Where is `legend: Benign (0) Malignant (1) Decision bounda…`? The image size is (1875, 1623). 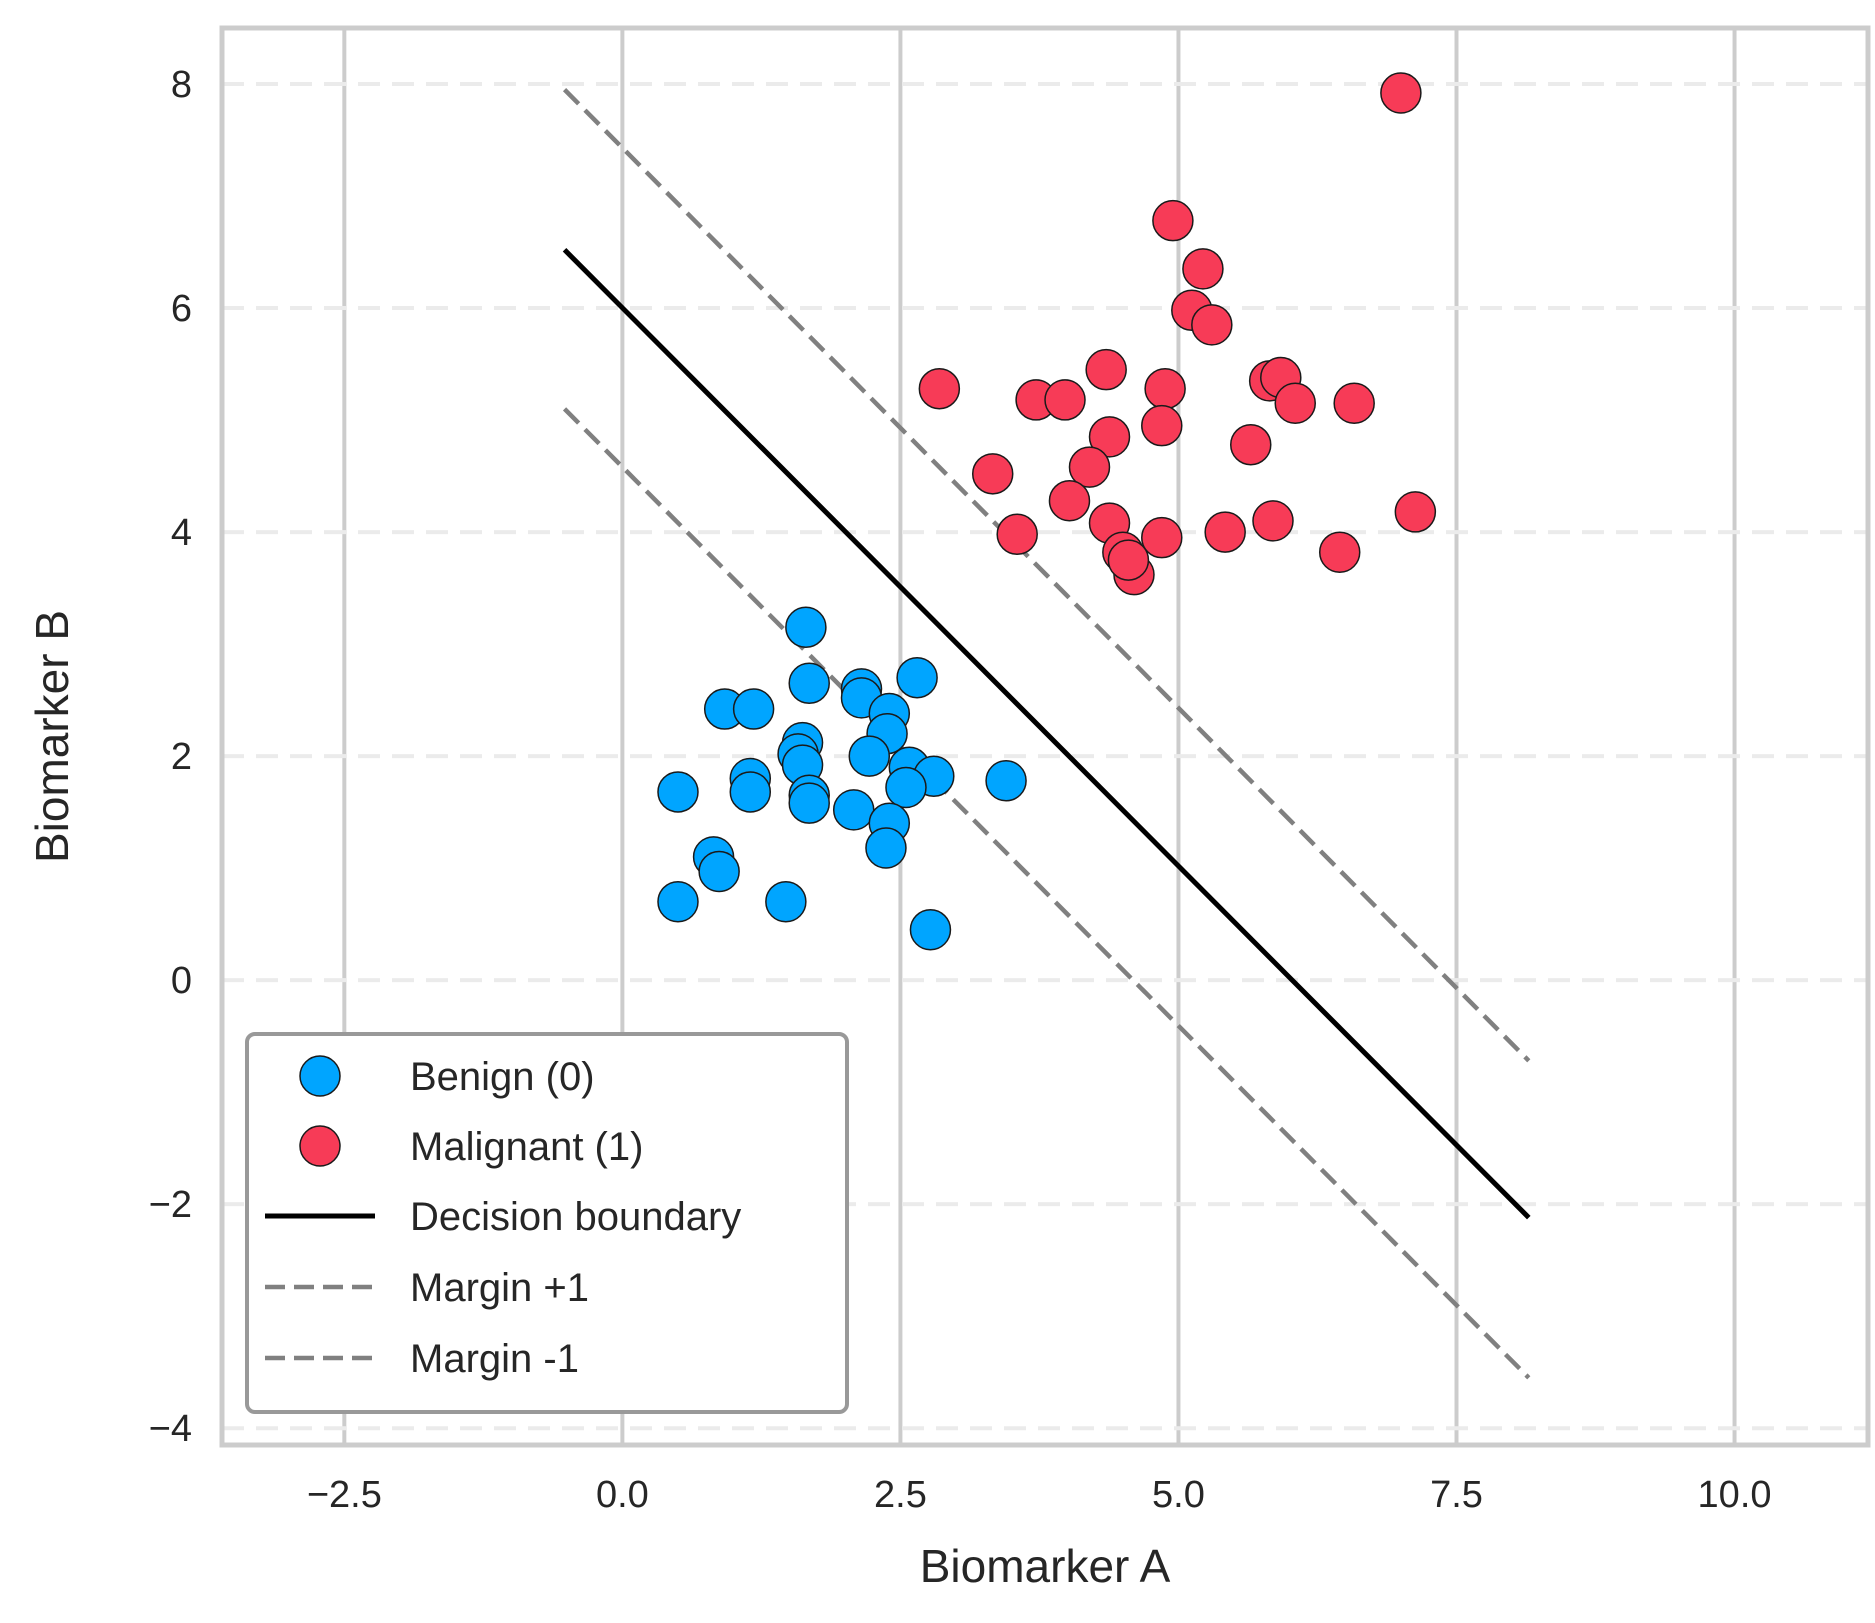
legend: Benign (0) Malignant (1) Decision bounda… is located at coordinates (547, 1223).